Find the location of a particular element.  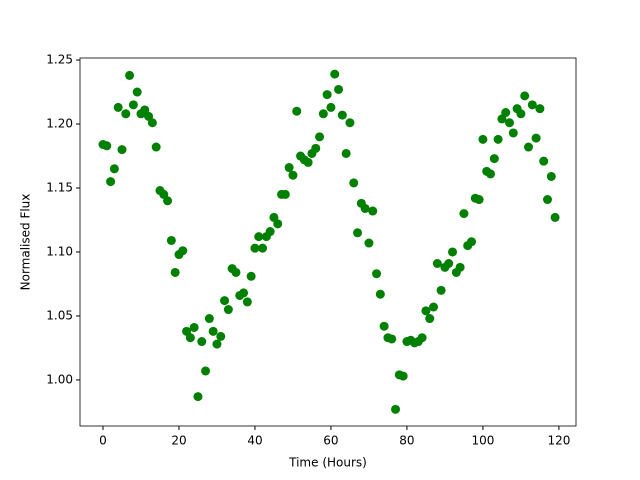

x-tick-label: 40 is located at coordinates (254, 441).